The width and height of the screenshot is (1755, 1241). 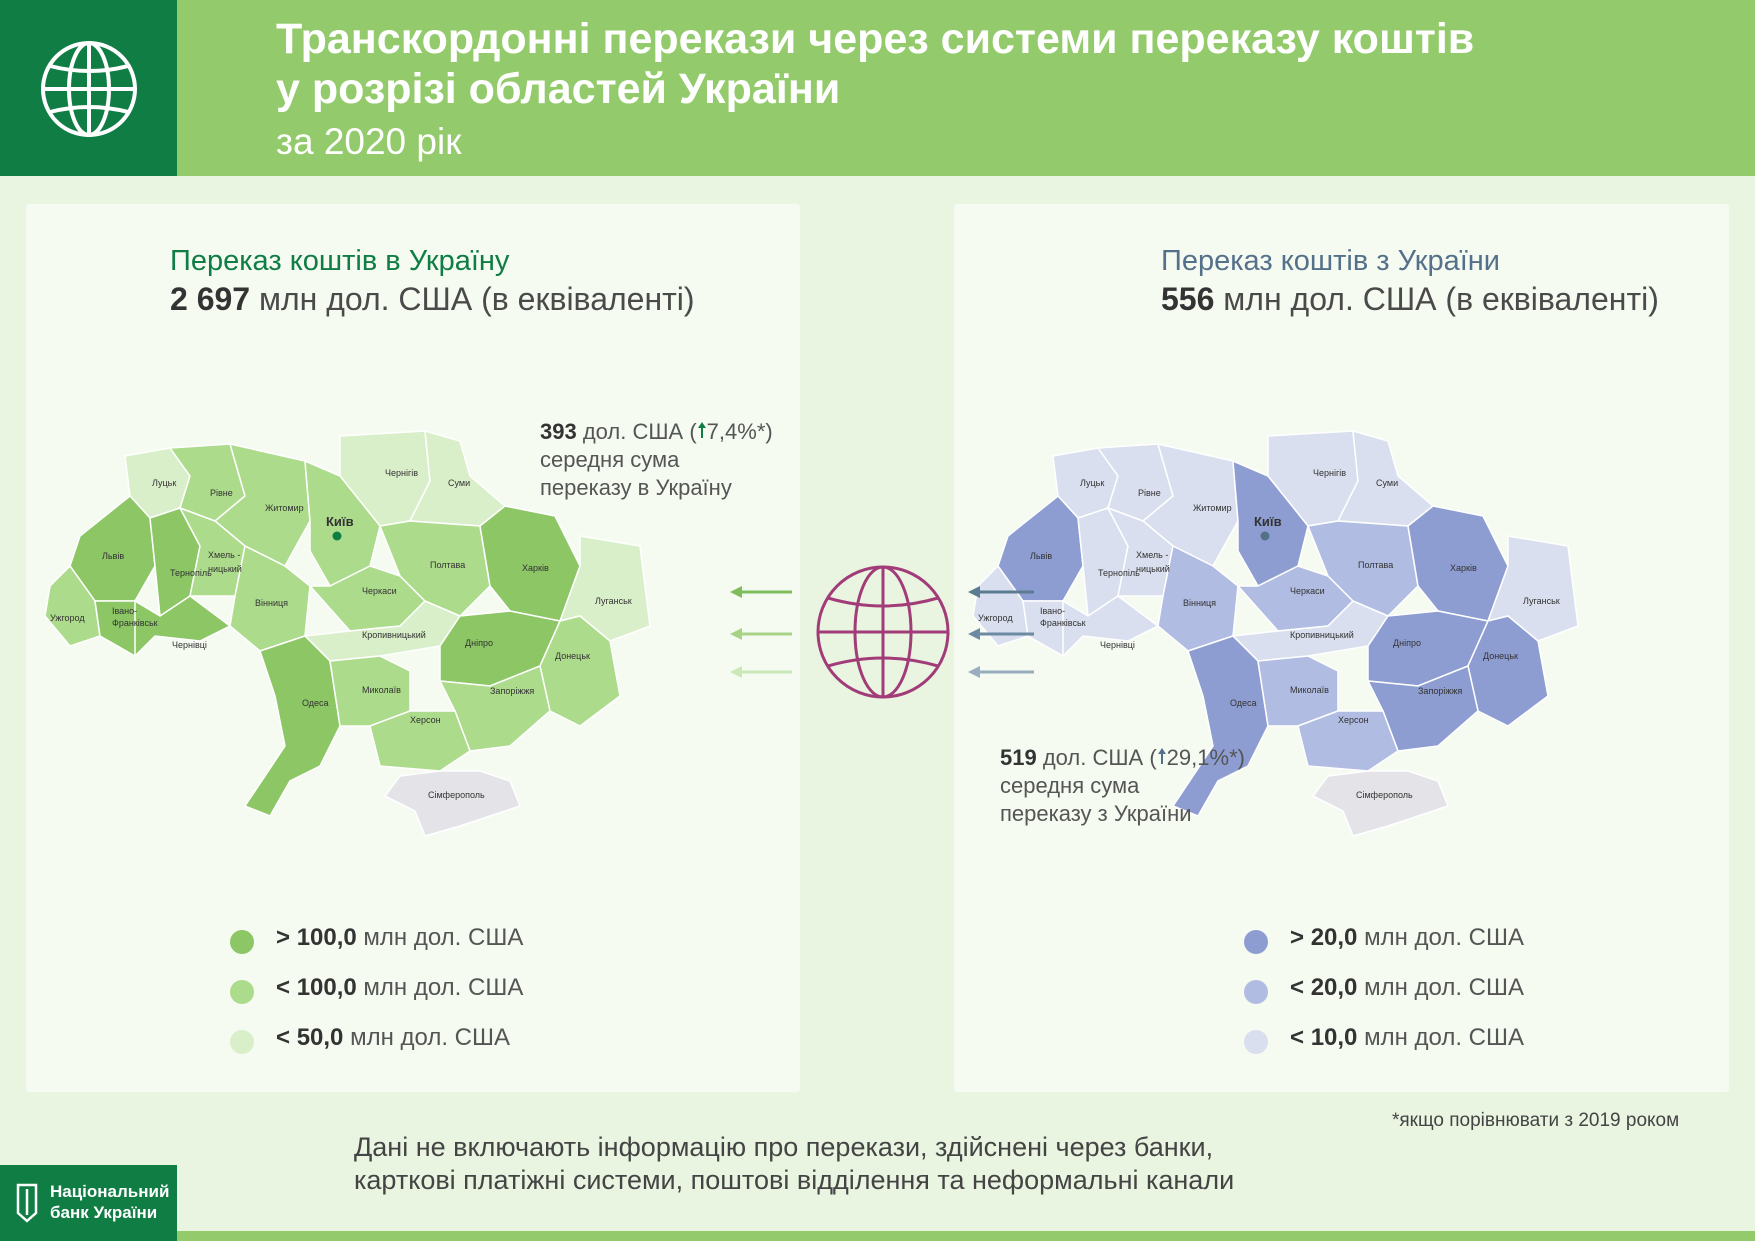 I want to click on outbound-average-value: 519, so click(x=1018, y=757).